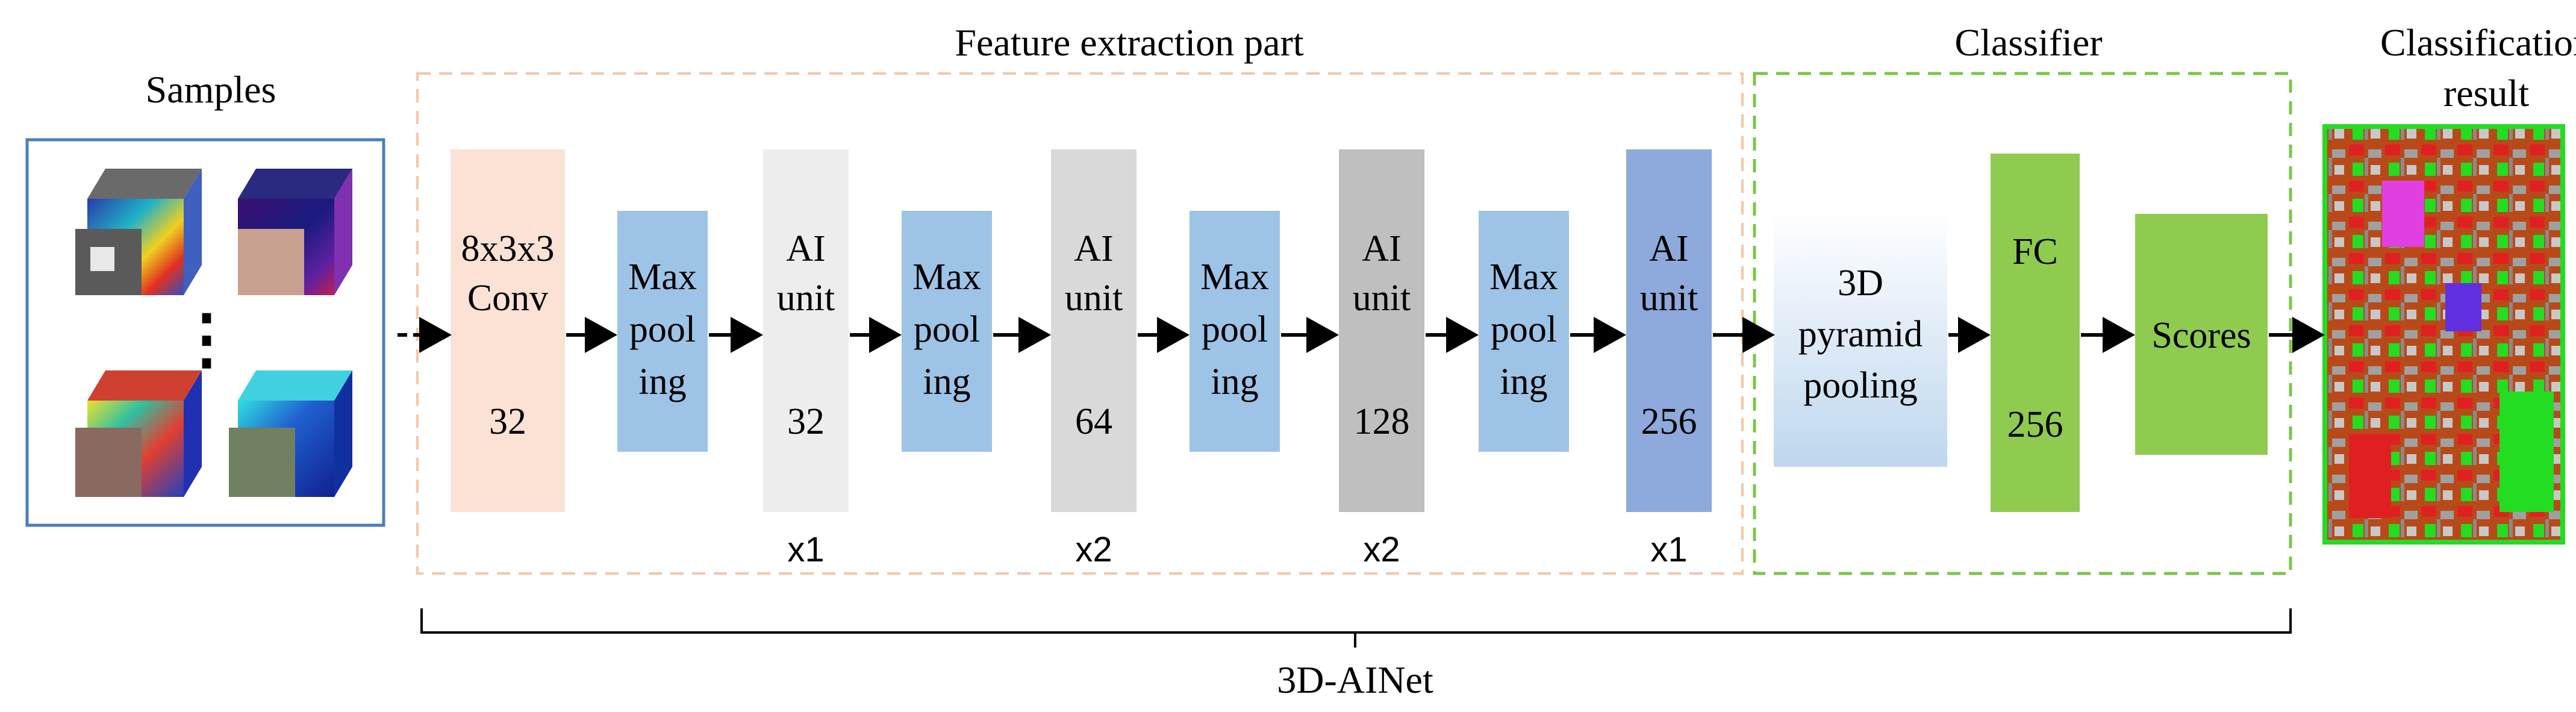 Image resolution: width=2576 pixels, height=712 pixels. What do you see at coordinates (946, 277) in the screenshot?
I see `maxpool-2-line1: Max` at bounding box center [946, 277].